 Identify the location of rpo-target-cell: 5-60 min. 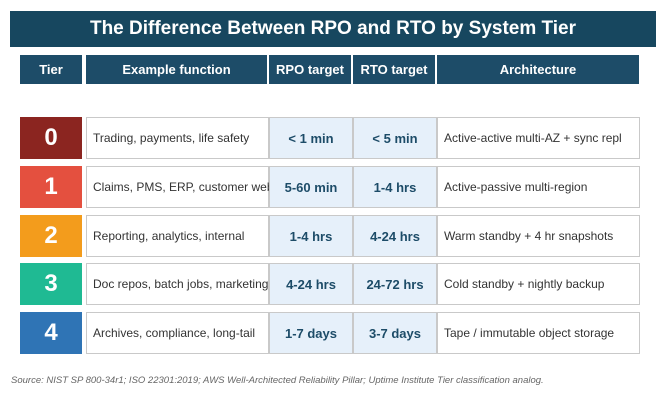
(311, 187).